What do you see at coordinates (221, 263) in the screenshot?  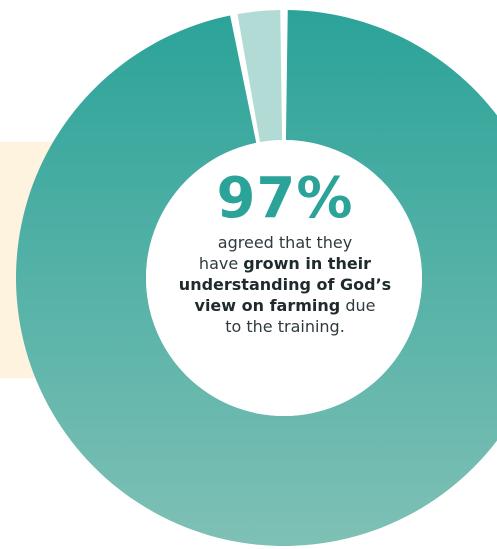 I see `caption-line-2-plain: have` at bounding box center [221, 263].